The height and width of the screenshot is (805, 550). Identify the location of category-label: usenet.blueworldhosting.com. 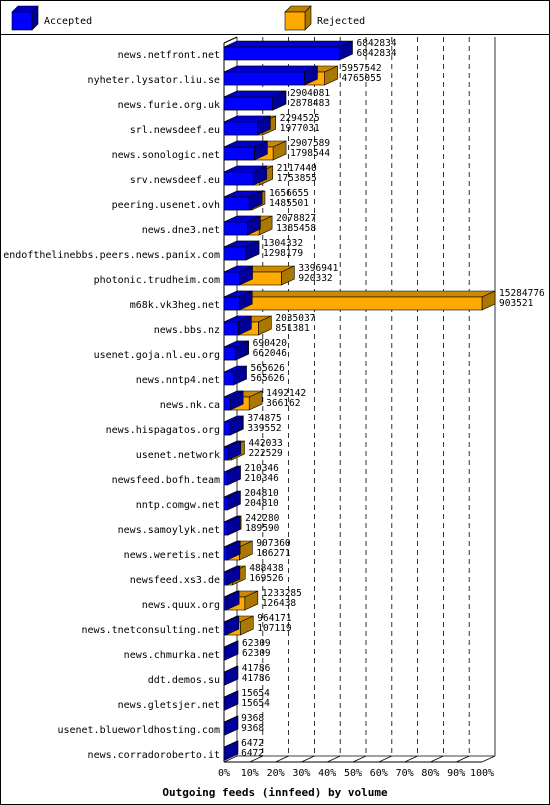
(138, 730).